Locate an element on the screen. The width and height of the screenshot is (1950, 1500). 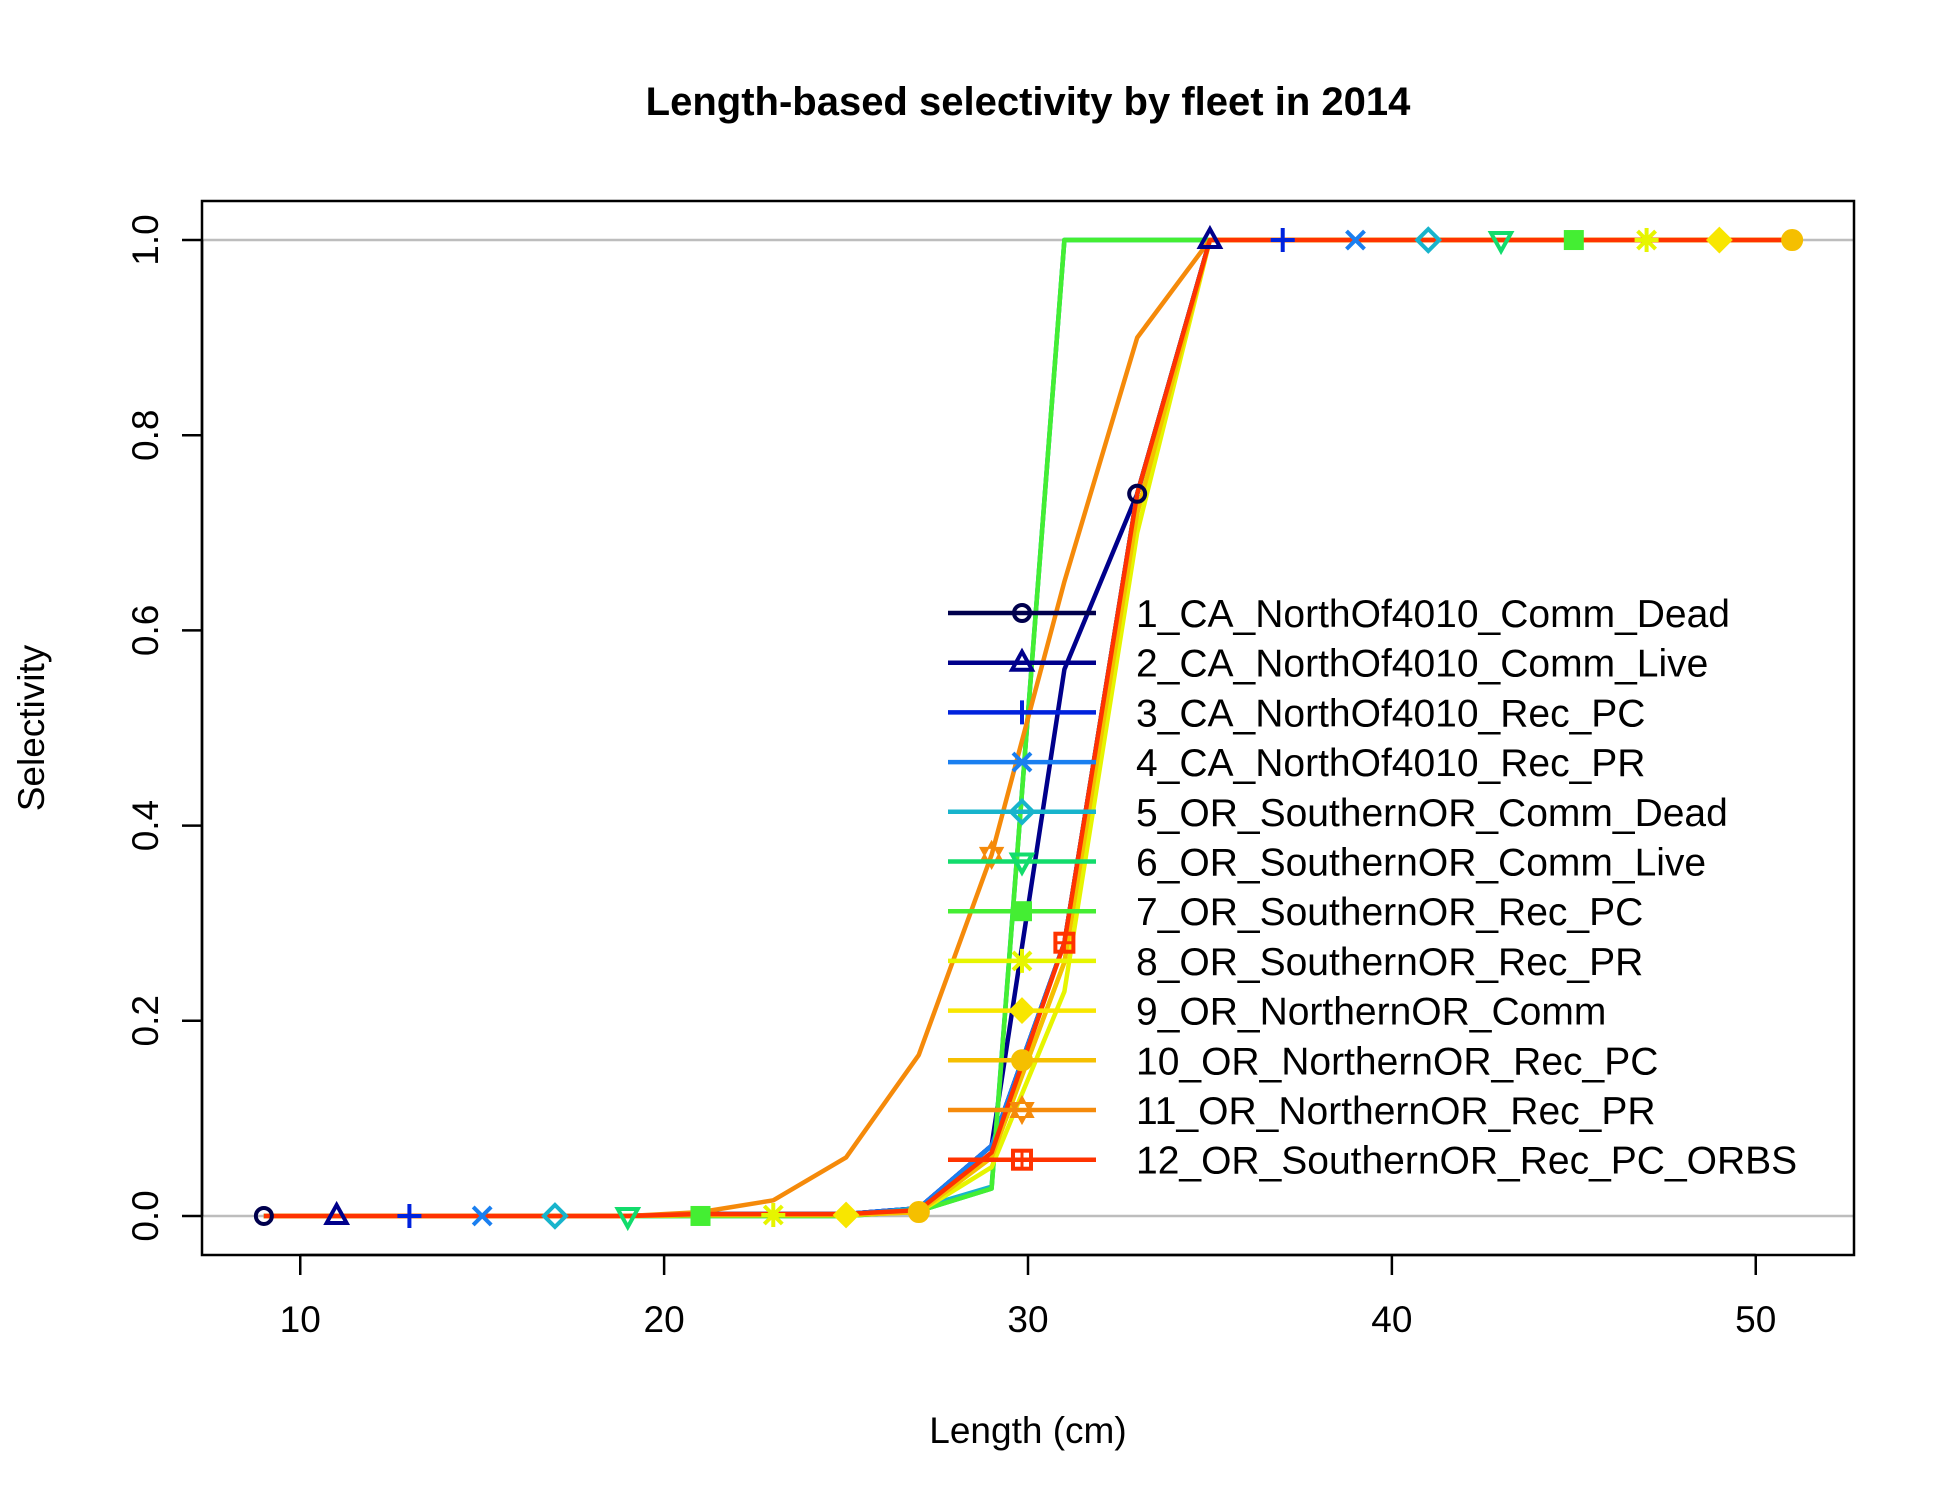
y-axis: 0.0 0.2 0.4 0.6 0.8 1.0 is located at coordinates (164, 728).